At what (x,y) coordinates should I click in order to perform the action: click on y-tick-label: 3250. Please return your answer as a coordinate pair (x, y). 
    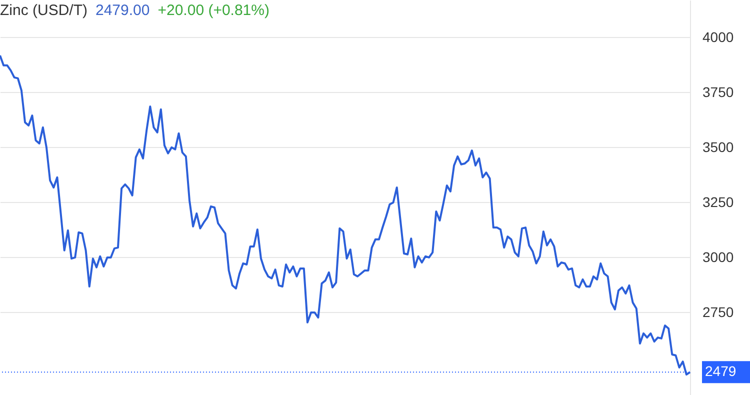
    Looking at the image, I should click on (718, 202).